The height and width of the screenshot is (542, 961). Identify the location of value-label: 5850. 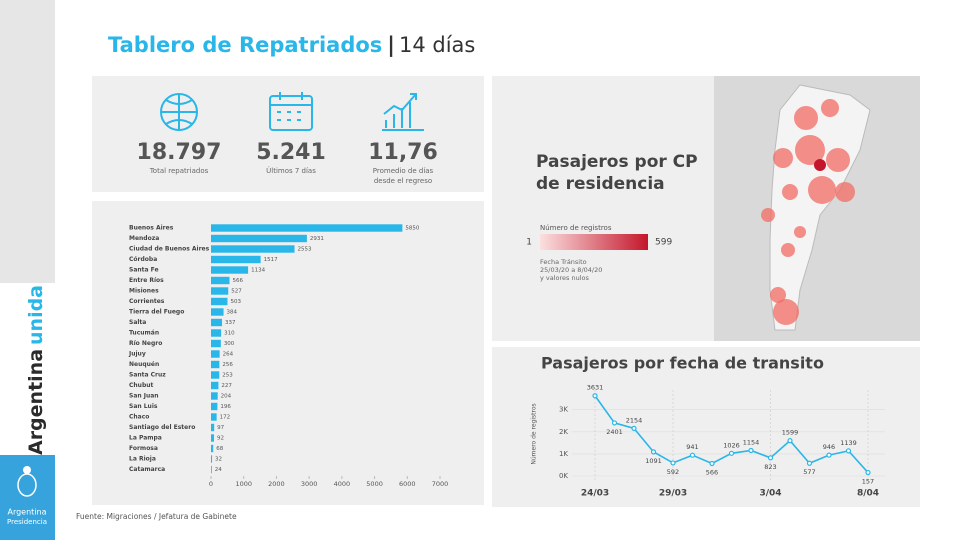
(412, 229).